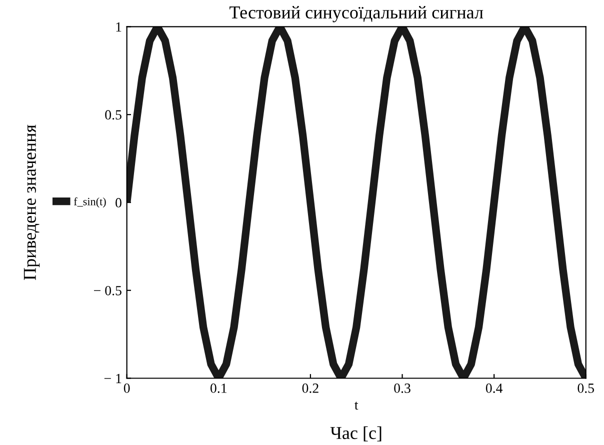 The height and width of the screenshot is (445, 604). Describe the element at coordinates (586, 388) in the screenshot. I see `x-tick-label: 0.5` at that location.